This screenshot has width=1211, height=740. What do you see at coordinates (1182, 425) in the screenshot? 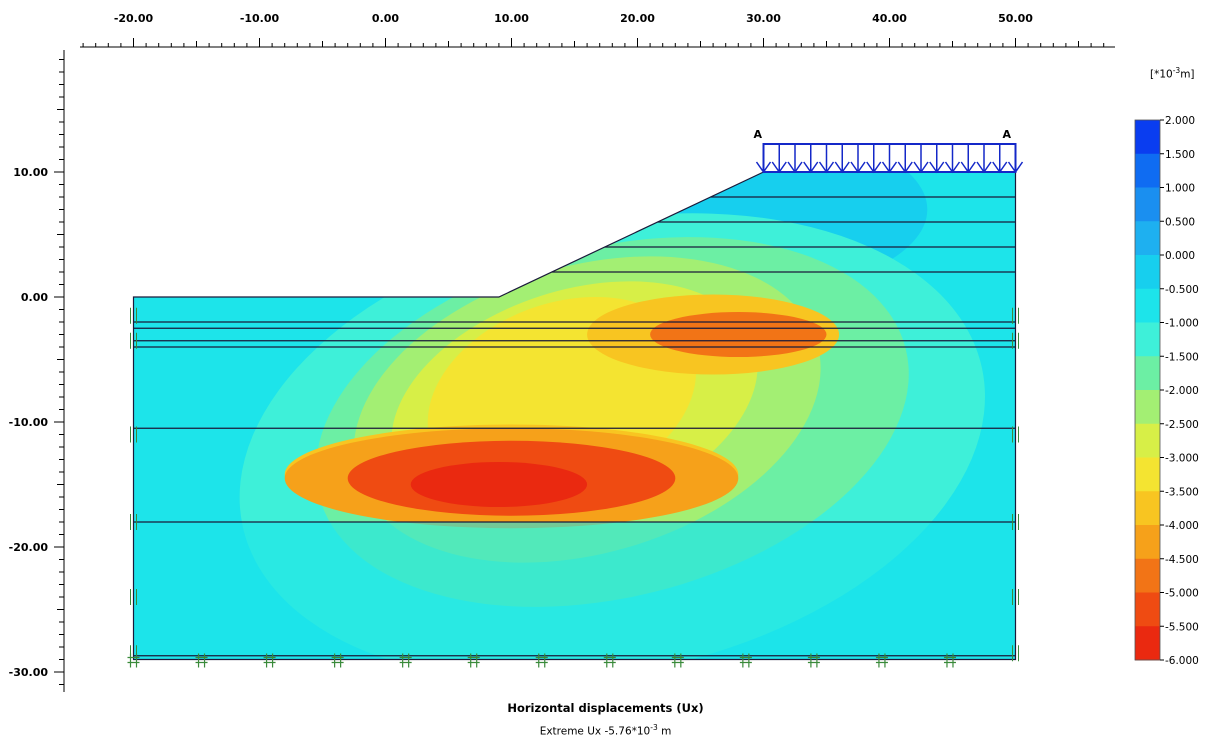
I see `legend-label: -2.500` at bounding box center [1182, 425].